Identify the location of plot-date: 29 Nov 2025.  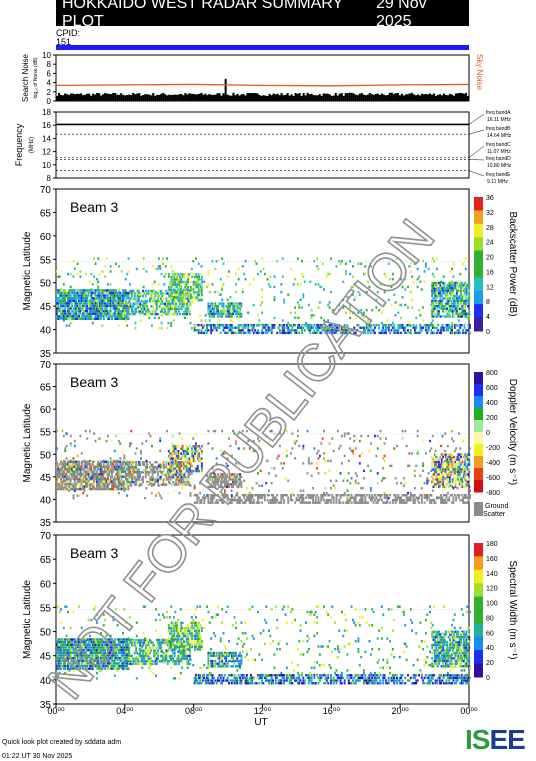
(401, 15).